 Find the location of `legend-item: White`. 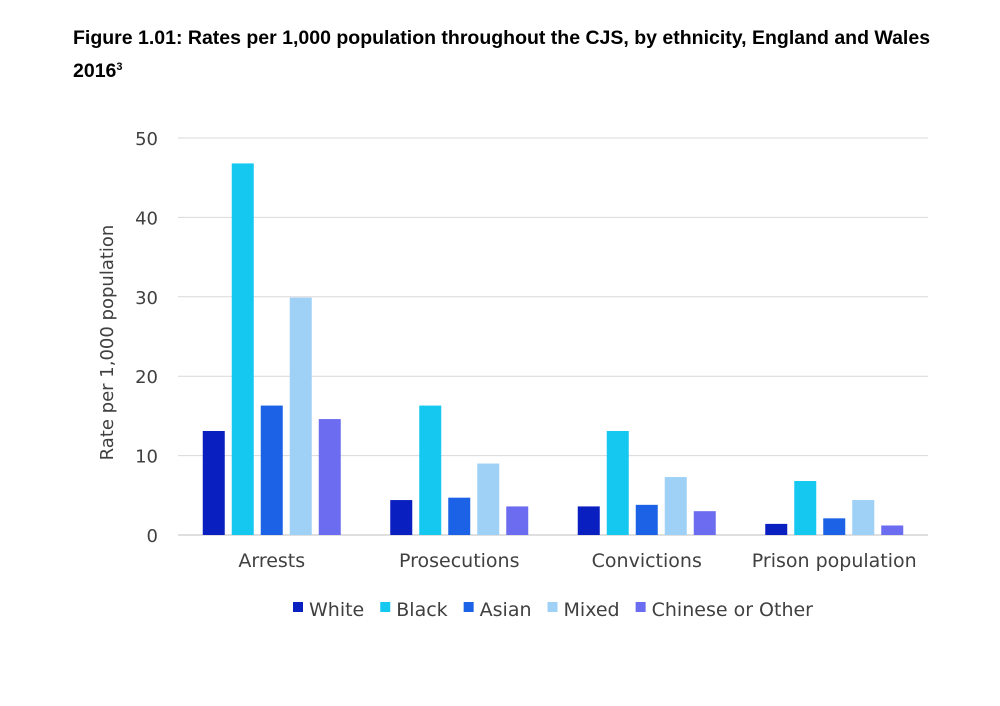

legend-item: White is located at coordinates (328, 610).